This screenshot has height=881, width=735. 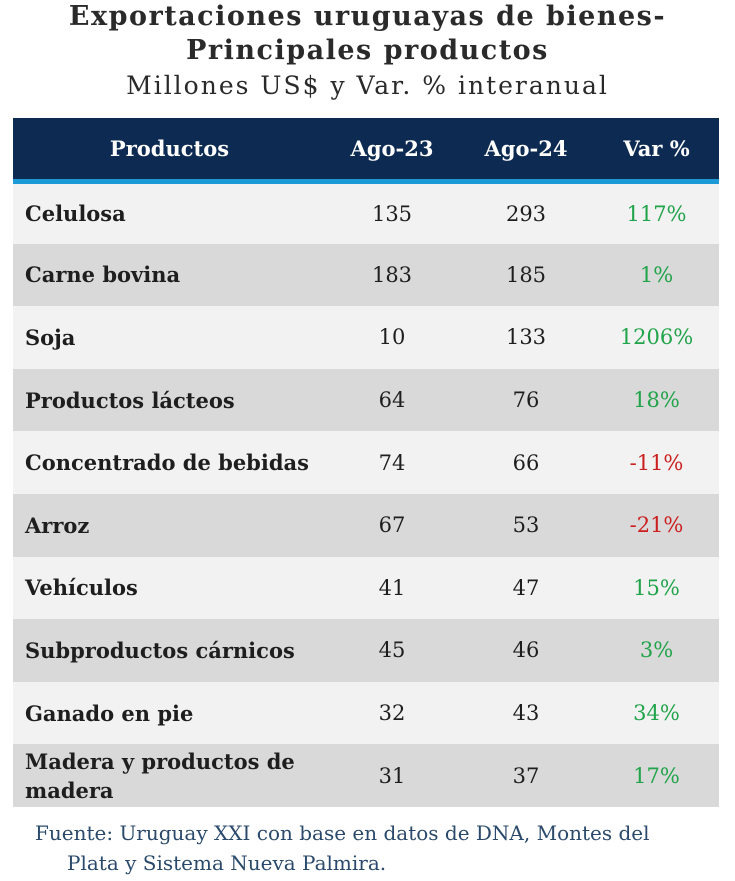 What do you see at coordinates (169, 588) in the screenshot?
I see `product-cell: Vehículos` at bounding box center [169, 588].